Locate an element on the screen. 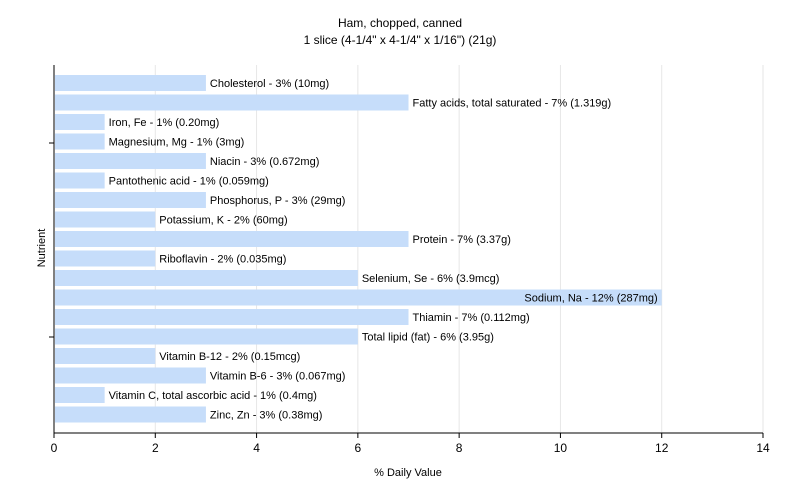 The width and height of the screenshot is (800, 500). bar-label: Vitamin B-6 - 3% (0.067mg) is located at coordinates (278, 377).